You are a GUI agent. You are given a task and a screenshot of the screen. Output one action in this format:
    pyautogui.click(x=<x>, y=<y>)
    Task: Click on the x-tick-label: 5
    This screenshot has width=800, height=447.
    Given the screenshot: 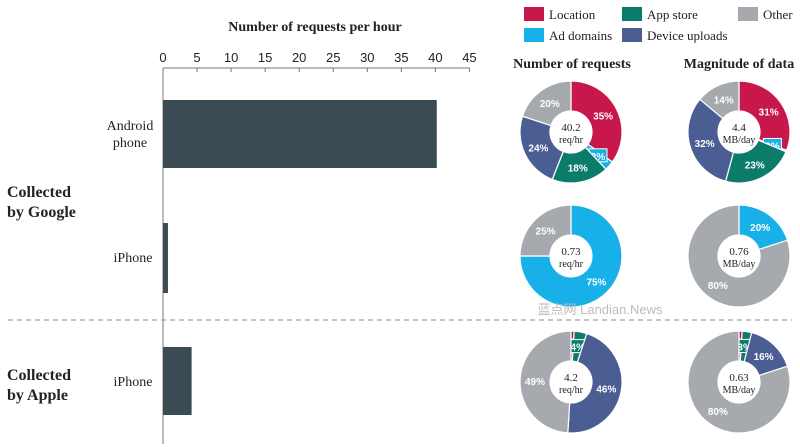 What is the action you would take?
    pyautogui.click(x=196, y=57)
    